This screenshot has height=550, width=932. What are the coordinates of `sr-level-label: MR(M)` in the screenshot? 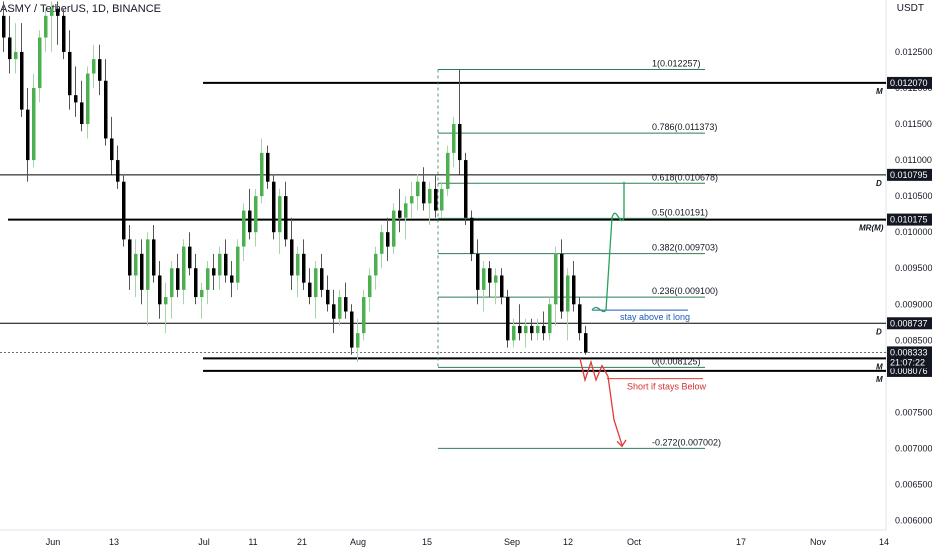 It's located at (871, 228).